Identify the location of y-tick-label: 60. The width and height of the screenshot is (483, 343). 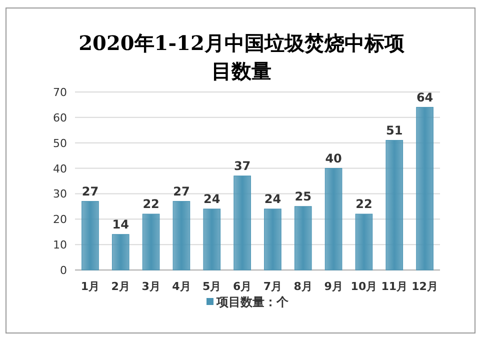
(60, 117).